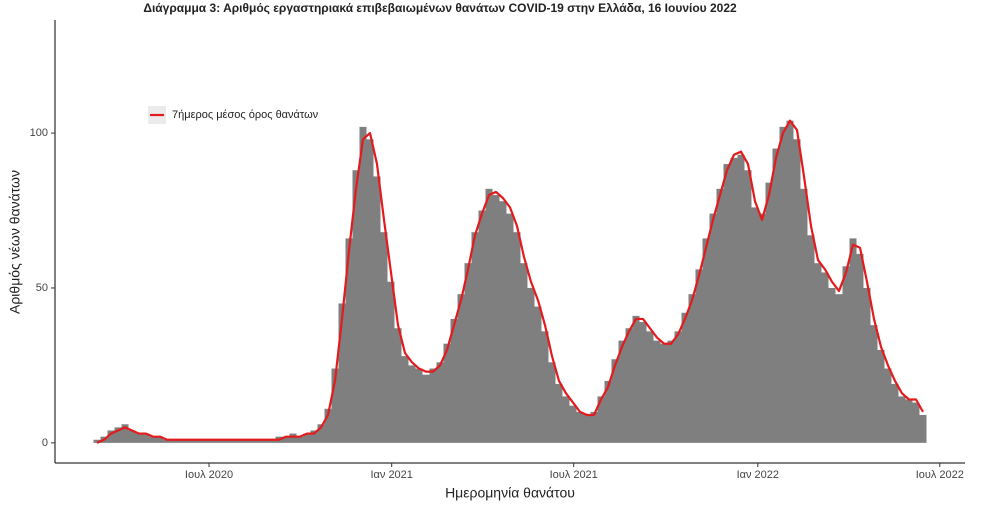  What do you see at coordinates (758, 475) in the screenshot?
I see `x-tick-label: Ιαν 2022` at bounding box center [758, 475].